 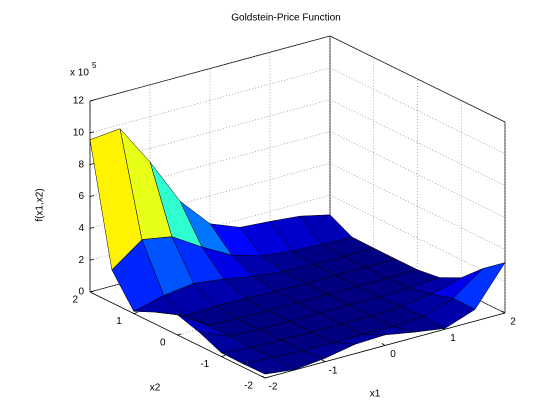 What do you see at coordinates (81, 228) in the screenshot?
I see `z-tick-label: 4` at bounding box center [81, 228].